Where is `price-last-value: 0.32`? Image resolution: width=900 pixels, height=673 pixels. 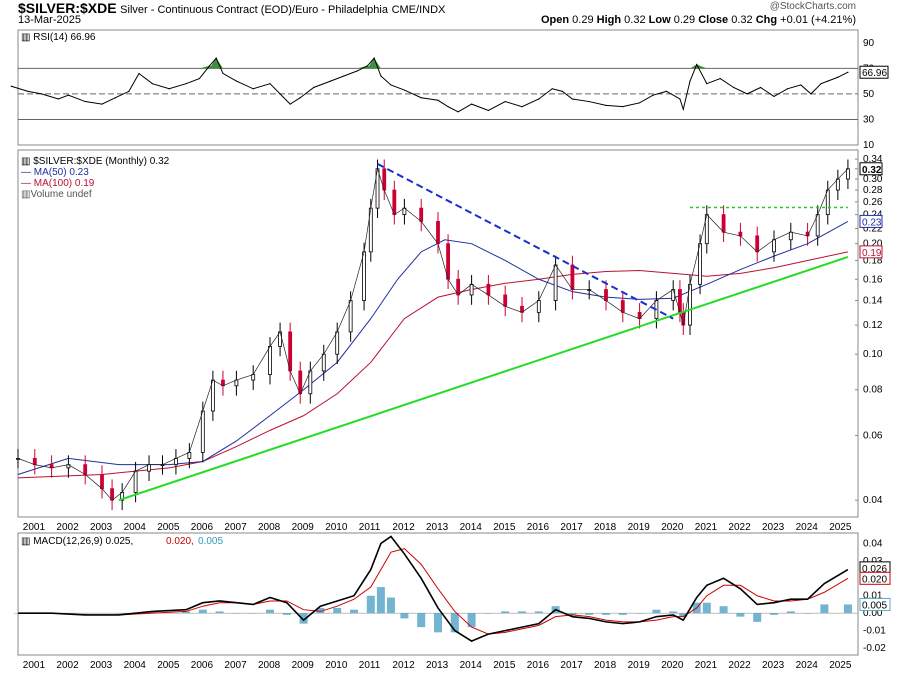 price-last-value: 0.32 is located at coordinates (872, 170).